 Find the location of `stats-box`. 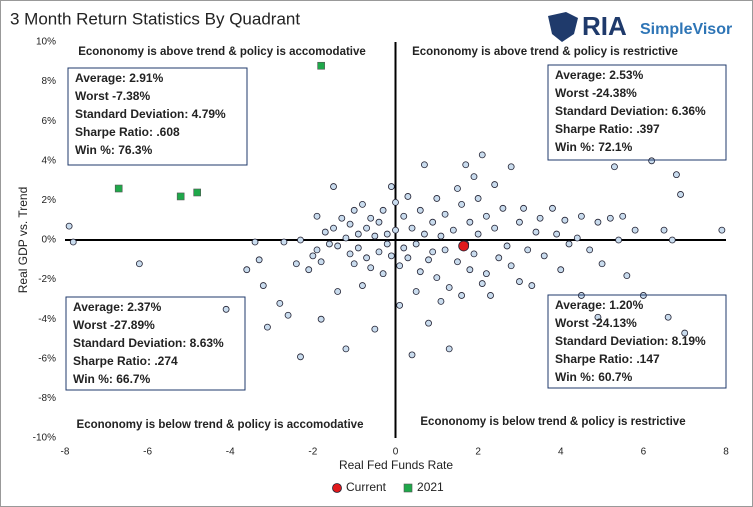

stats-box is located at coordinates (637, 112).